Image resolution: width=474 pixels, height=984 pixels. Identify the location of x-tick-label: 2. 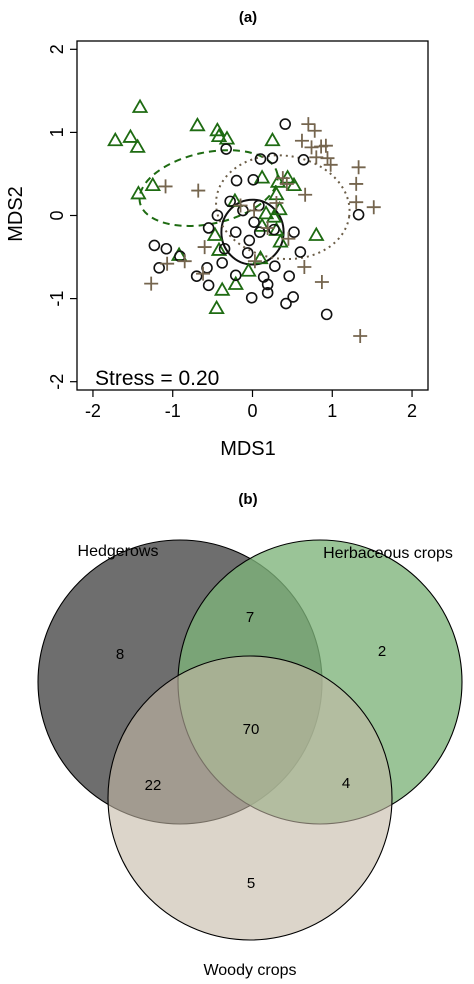
(412, 411).